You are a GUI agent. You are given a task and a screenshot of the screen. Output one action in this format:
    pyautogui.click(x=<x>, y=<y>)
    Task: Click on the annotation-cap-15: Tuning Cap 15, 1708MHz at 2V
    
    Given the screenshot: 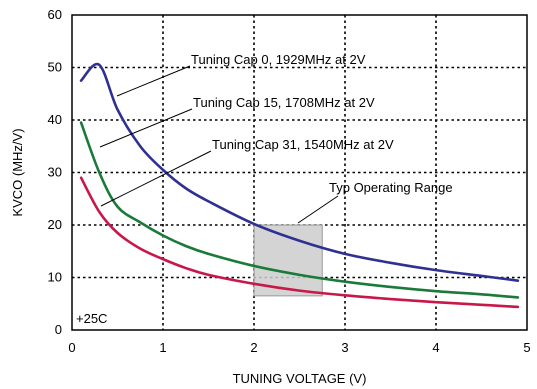 What is the action you would take?
    pyautogui.click(x=284, y=102)
    